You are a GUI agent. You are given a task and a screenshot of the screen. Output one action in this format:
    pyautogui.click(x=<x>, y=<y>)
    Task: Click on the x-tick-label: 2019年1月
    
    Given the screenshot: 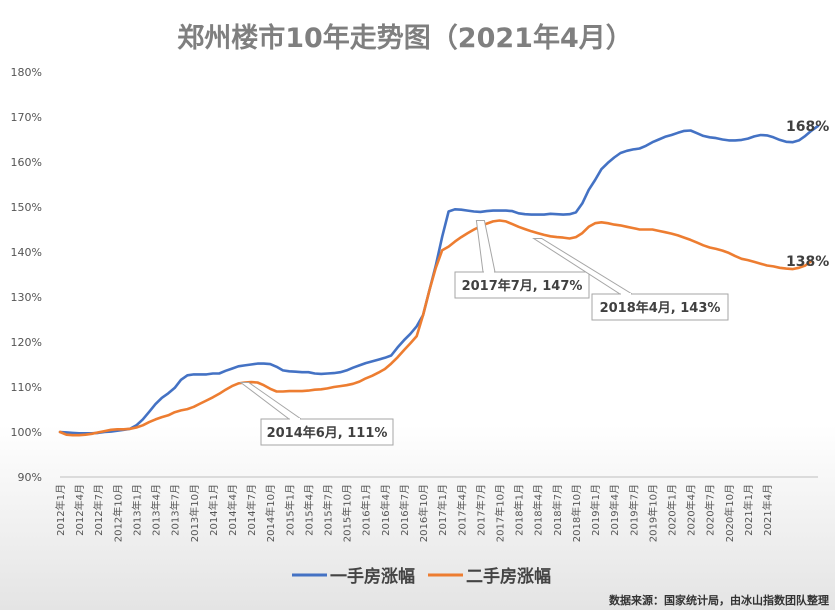 What is the action you would take?
    pyautogui.click(x=595, y=510)
    